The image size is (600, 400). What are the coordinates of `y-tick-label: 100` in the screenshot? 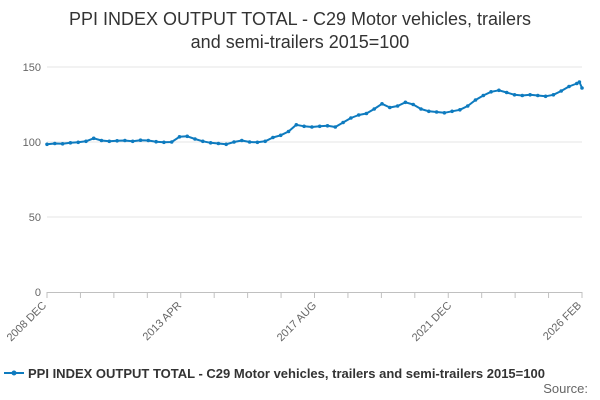 It's located at (32, 143).